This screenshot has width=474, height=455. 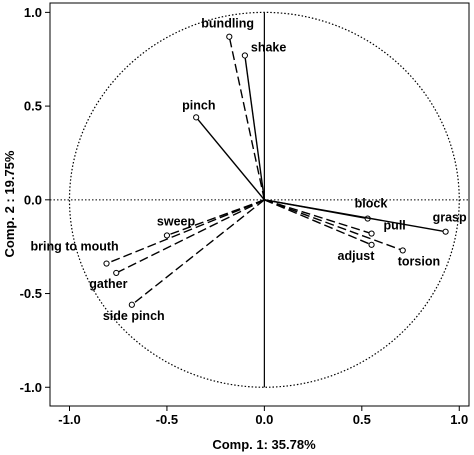 What do you see at coordinates (75, 247) in the screenshot?
I see `point-label-bring-to-mouth: bring to mouth` at bounding box center [75, 247].